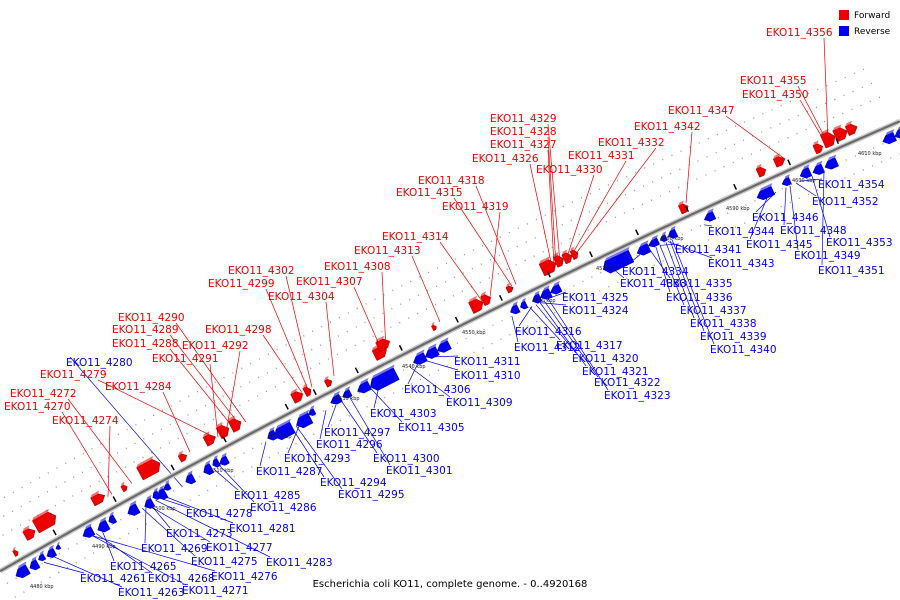 Image resolution: width=900 pixels, height=600 pixels. What do you see at coordinates (353, 483) in the screenshot?
I see `reverse-gene-label: EKO11_4294` at bounding box center [353, 483].